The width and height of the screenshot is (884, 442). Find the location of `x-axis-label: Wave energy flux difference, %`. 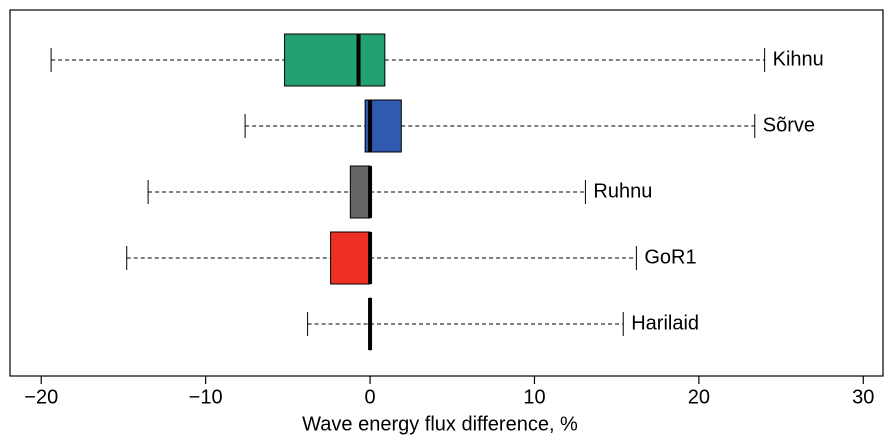

x-axis-label: Wave energy flux difference, % is located at coordinates (440, 424).